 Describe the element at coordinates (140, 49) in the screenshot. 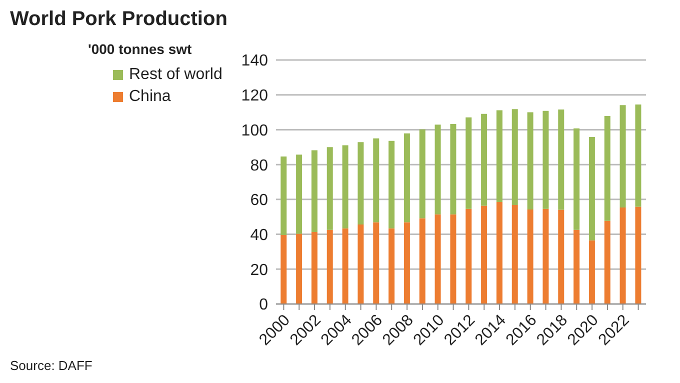

I see `y-axis-title: '000 tonnes swt` at that location.